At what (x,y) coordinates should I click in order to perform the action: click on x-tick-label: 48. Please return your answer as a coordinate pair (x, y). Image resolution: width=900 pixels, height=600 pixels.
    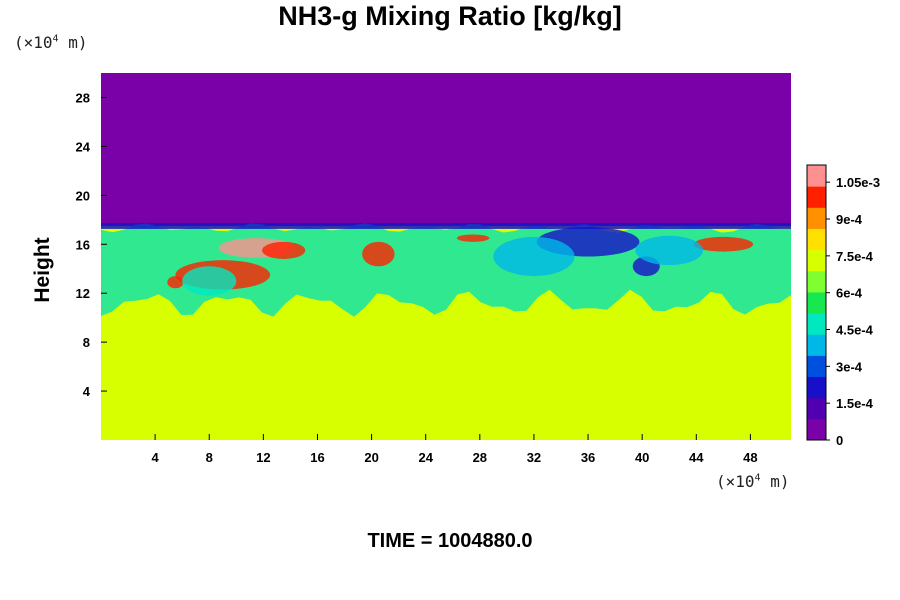
    Looking at the image, I should click on (750, 457).